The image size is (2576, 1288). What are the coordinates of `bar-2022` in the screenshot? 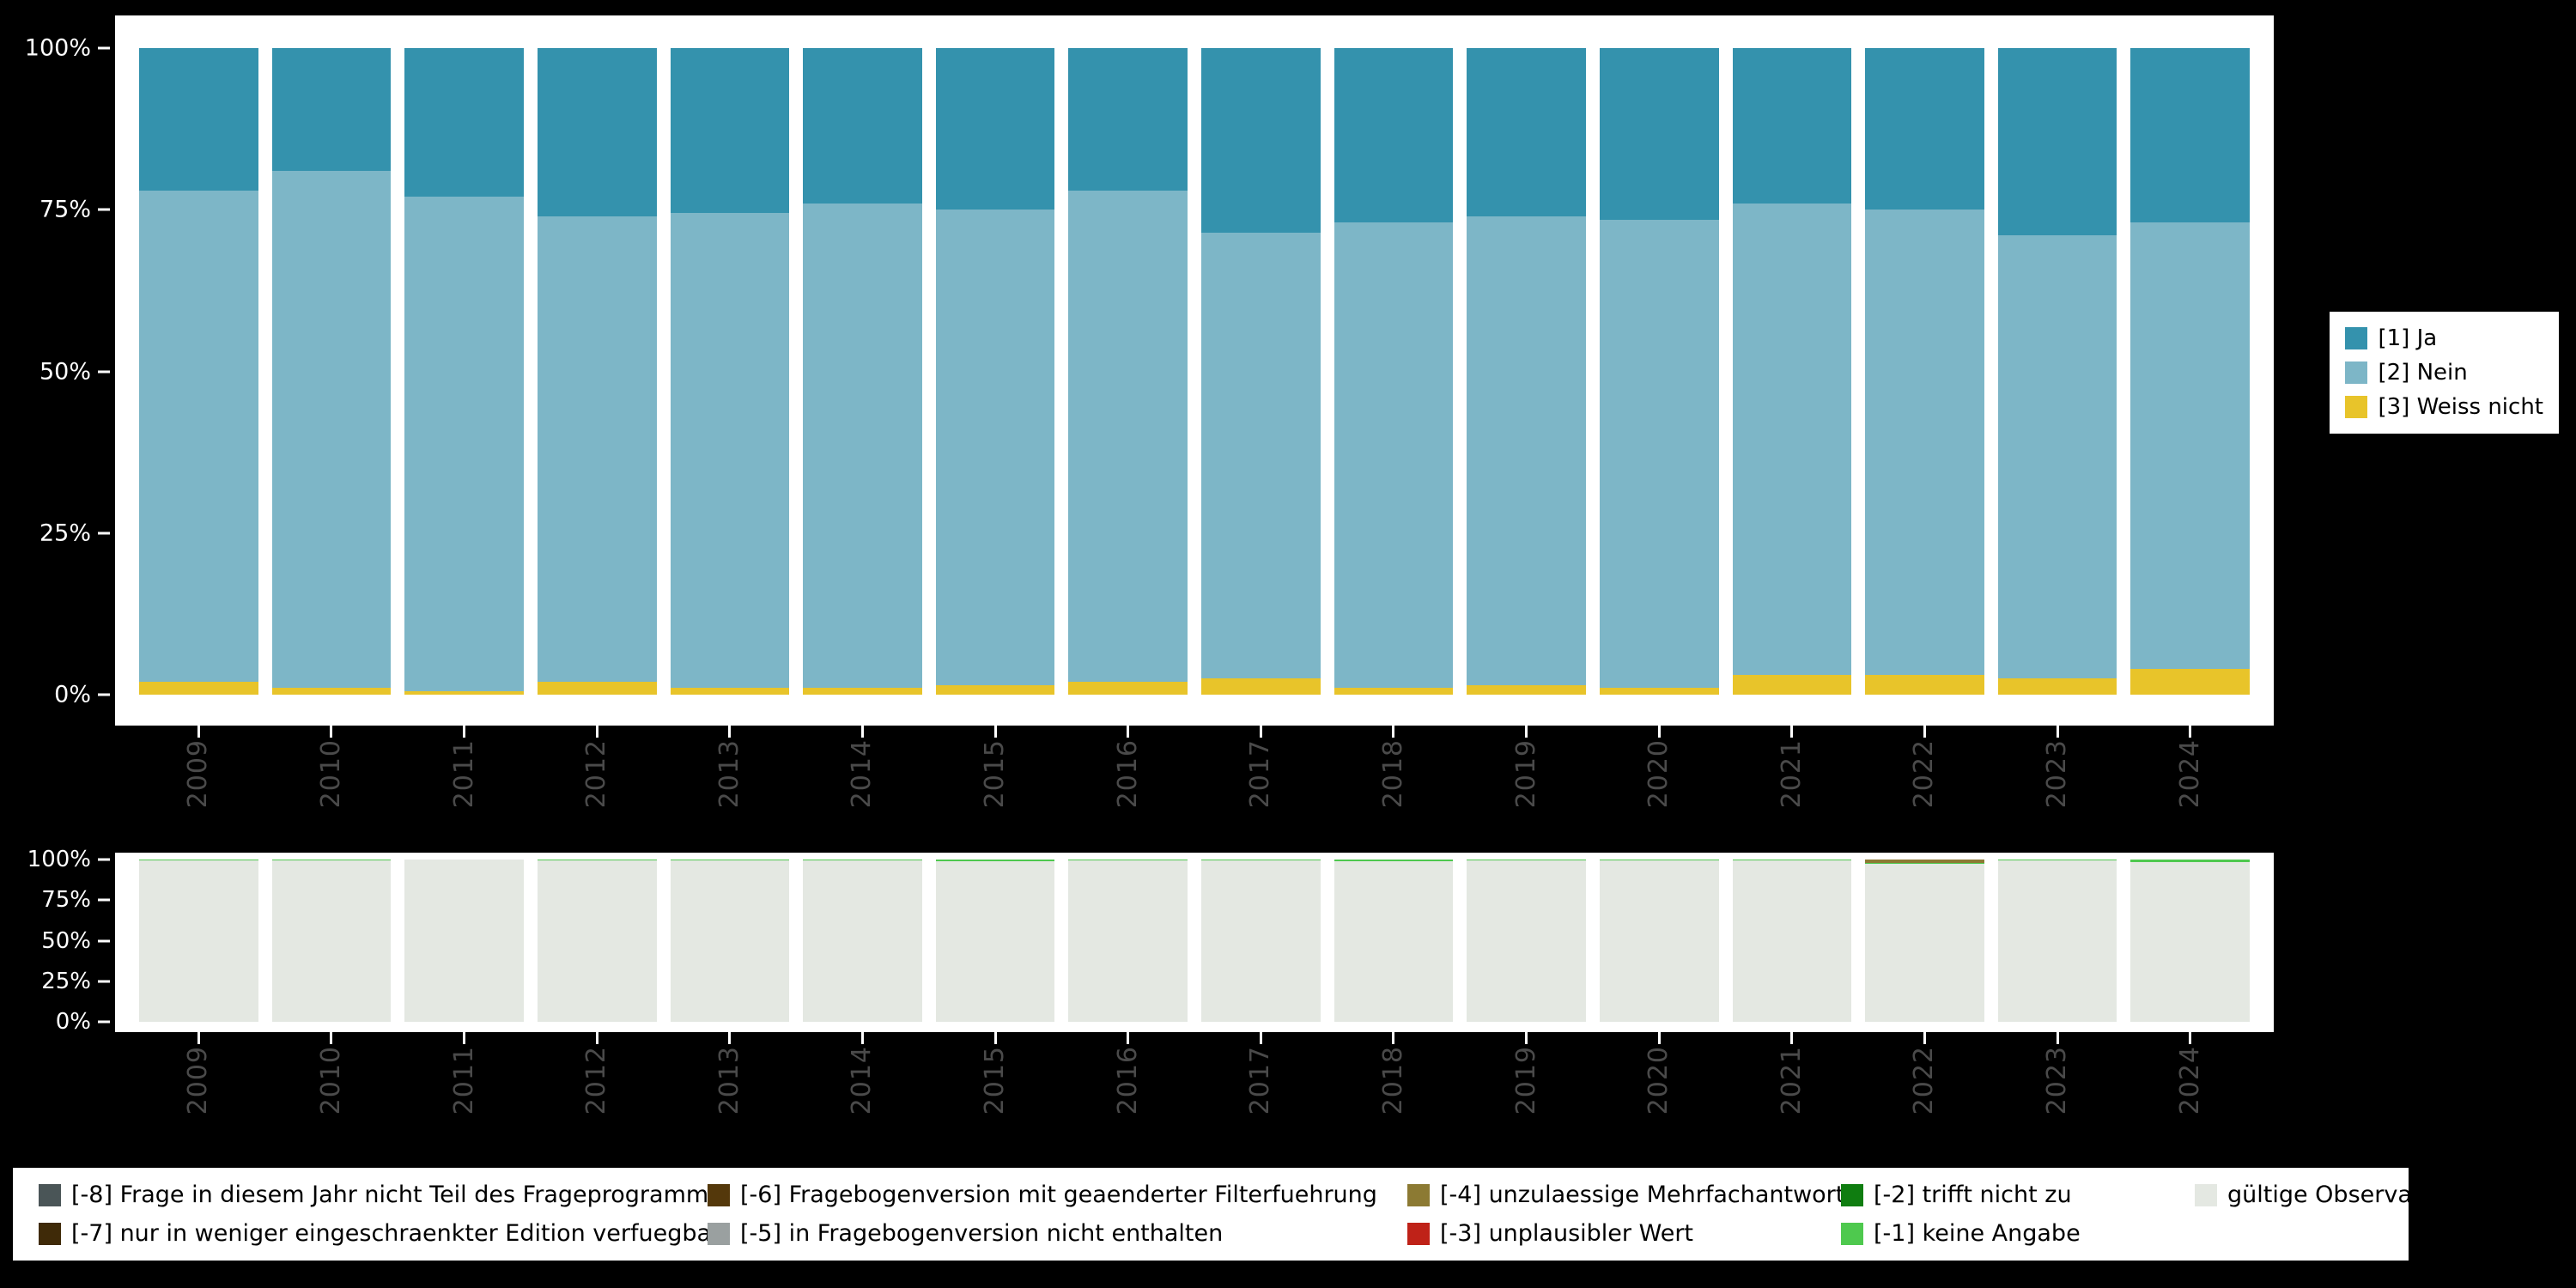 It's located at (1924, 371).